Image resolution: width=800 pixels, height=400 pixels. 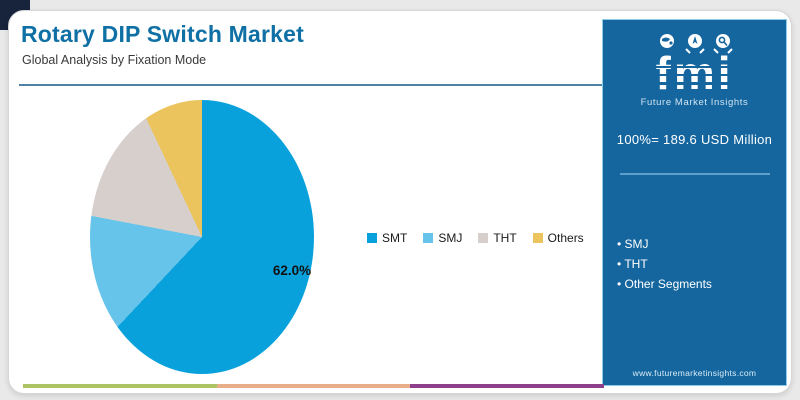 I want to click on legend-item-others: Others, so click(x=558, y=238).